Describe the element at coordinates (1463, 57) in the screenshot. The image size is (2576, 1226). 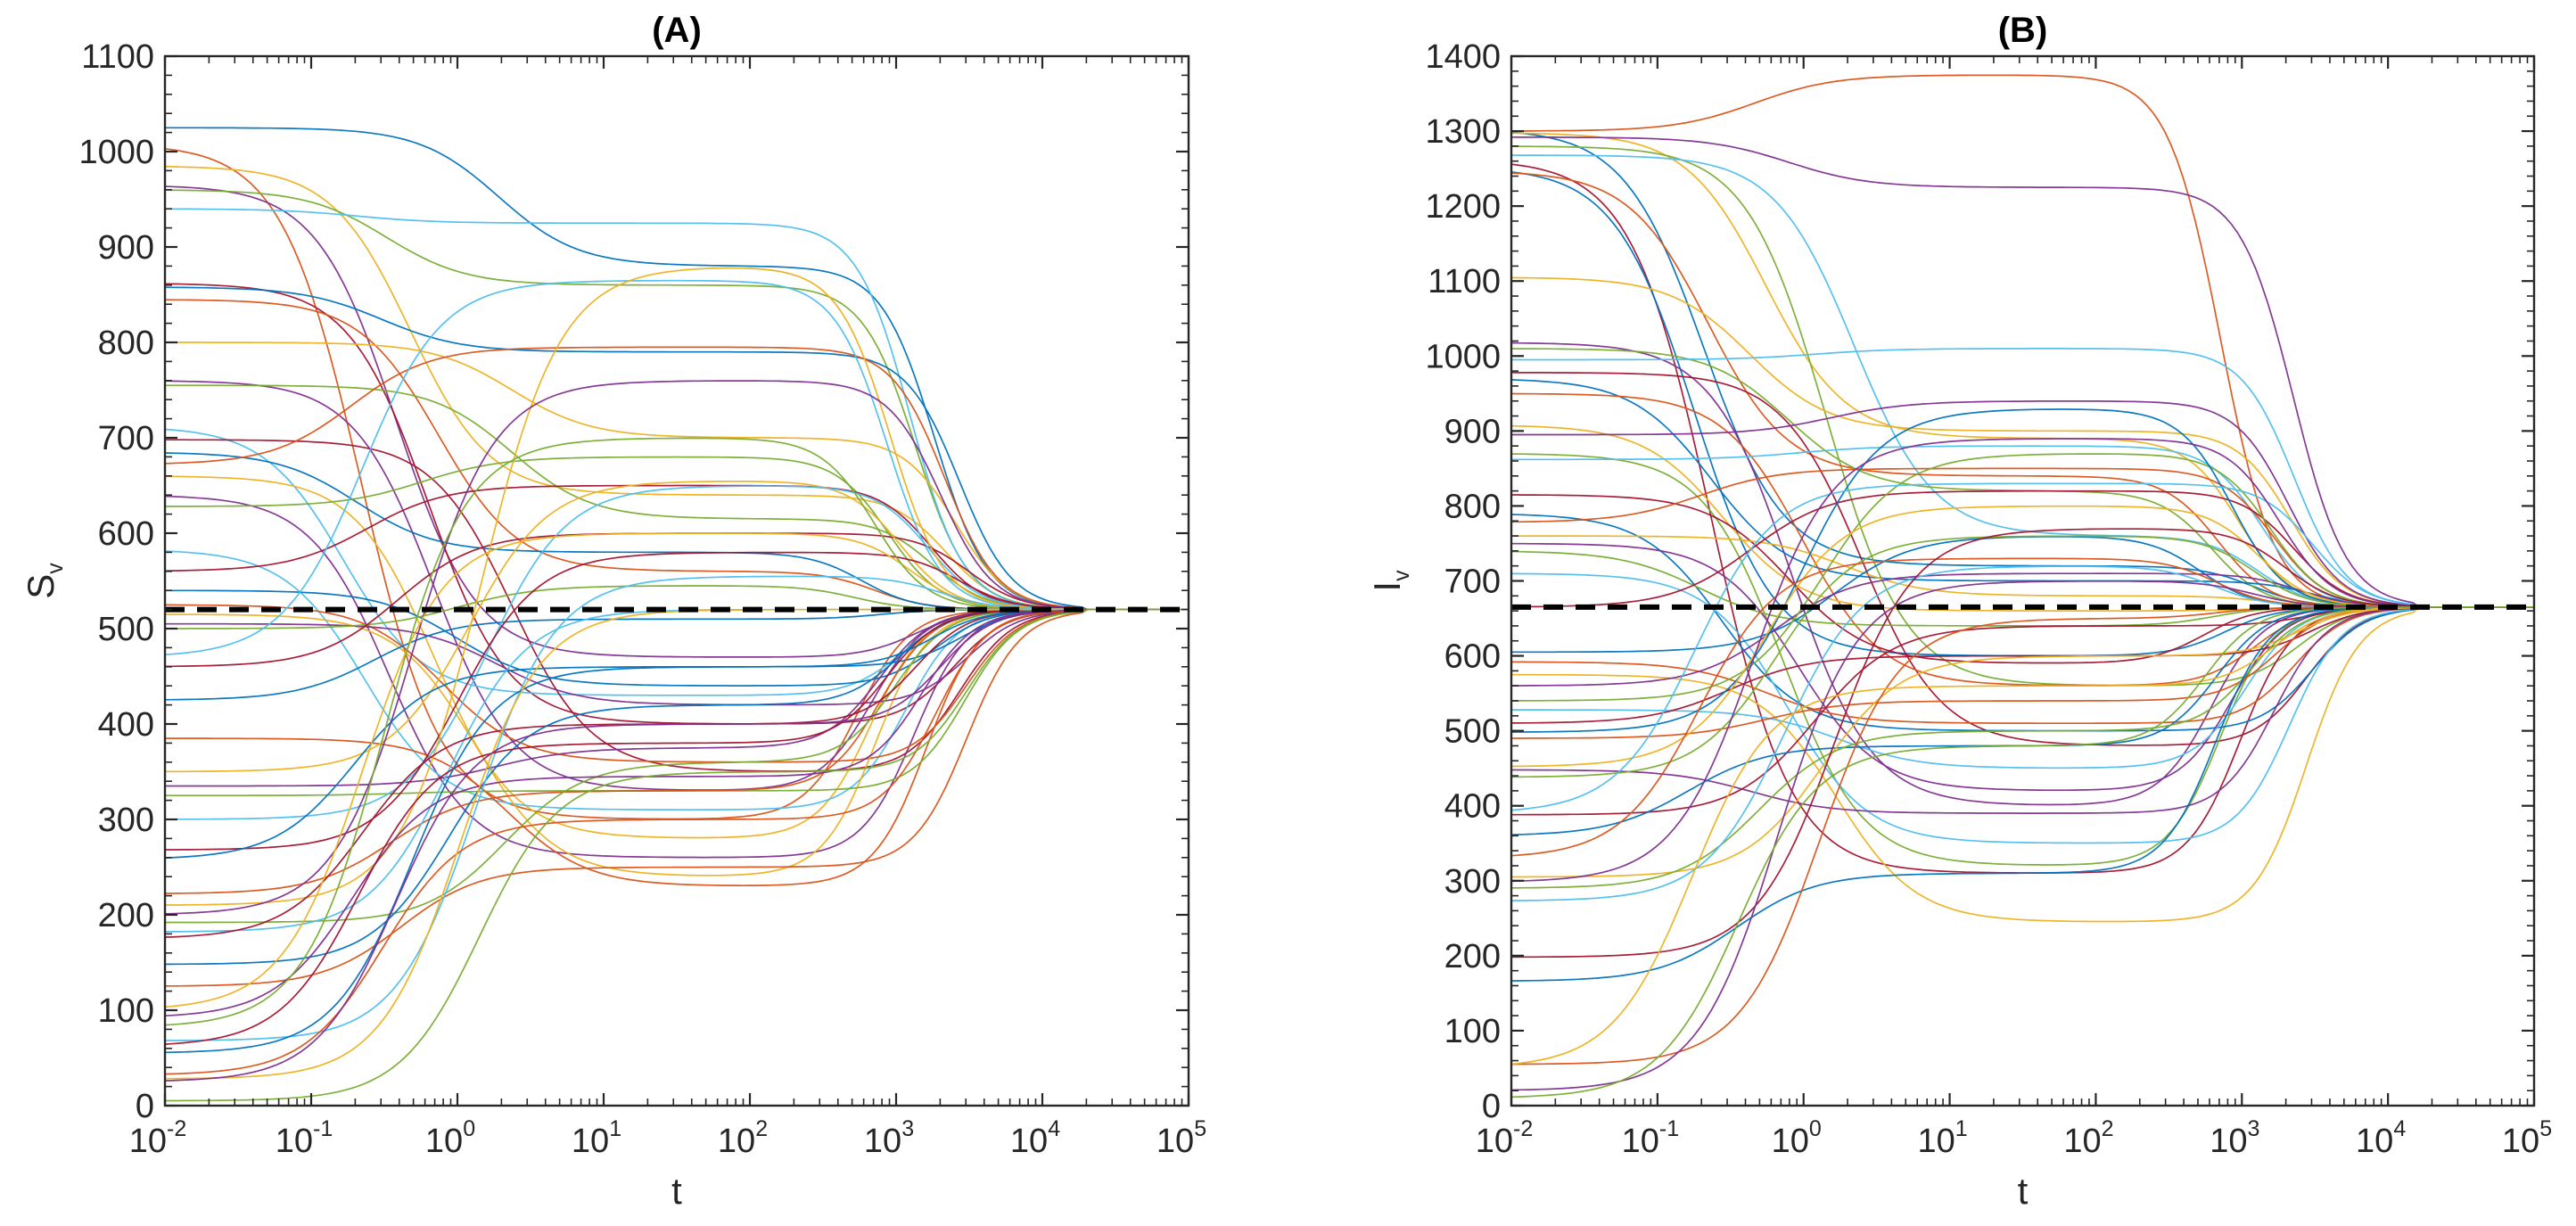
I see `y-tick-label: 1400` at that location.